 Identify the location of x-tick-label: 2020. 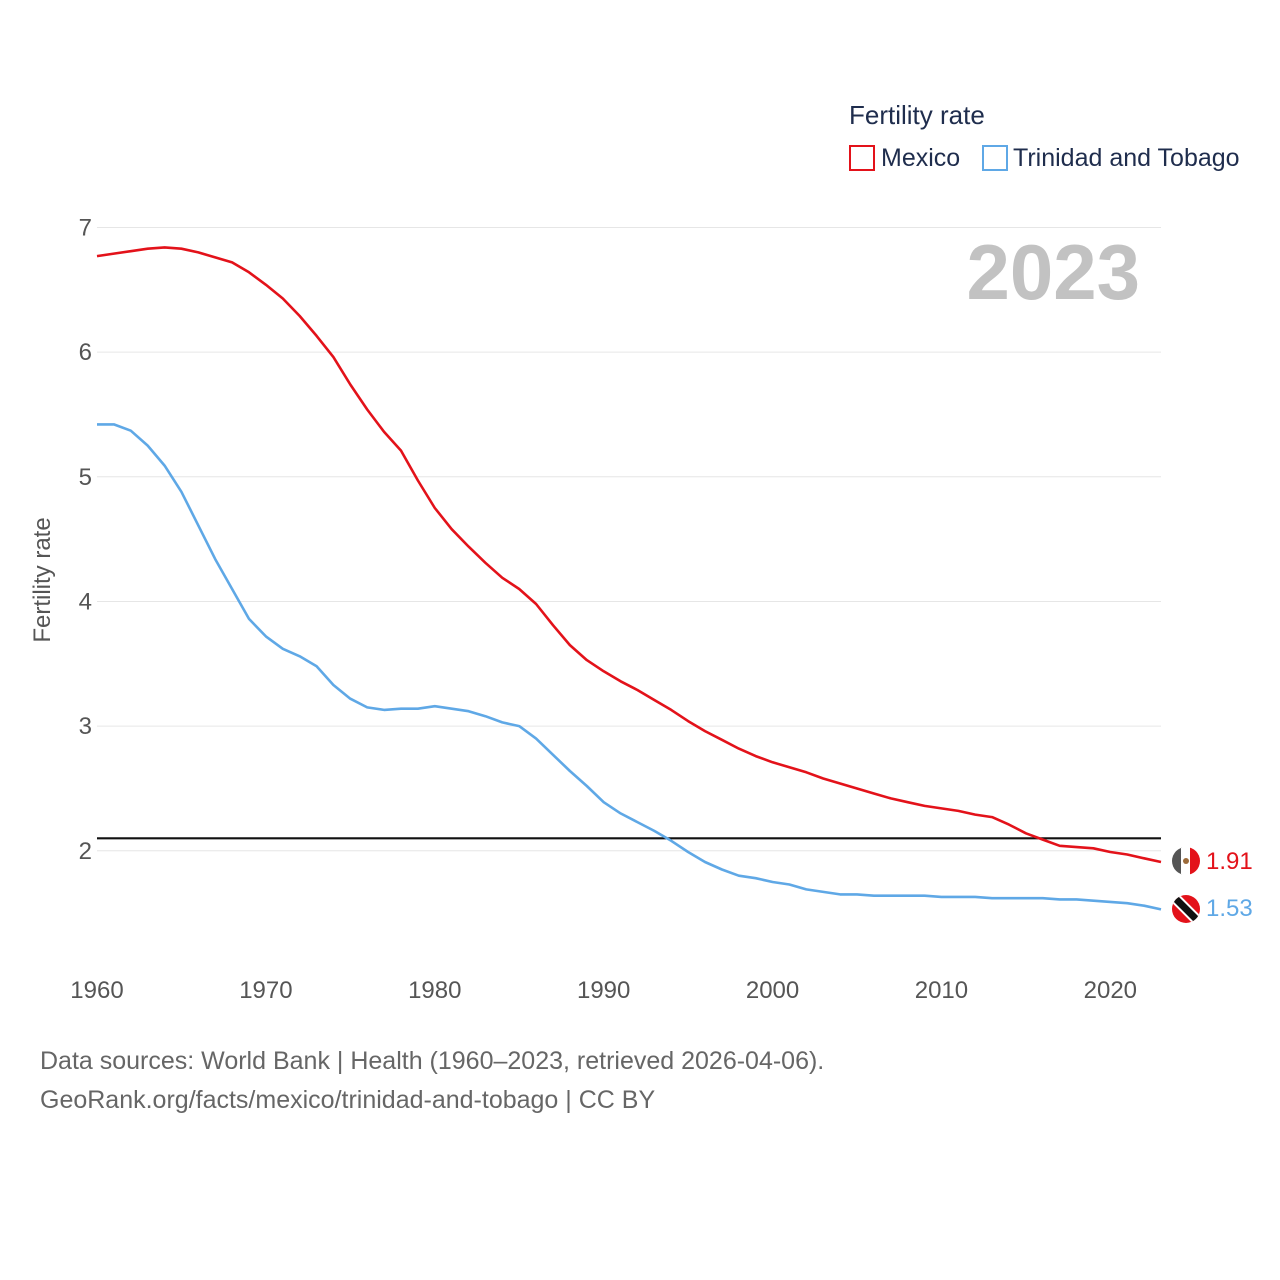
(1110, 990).